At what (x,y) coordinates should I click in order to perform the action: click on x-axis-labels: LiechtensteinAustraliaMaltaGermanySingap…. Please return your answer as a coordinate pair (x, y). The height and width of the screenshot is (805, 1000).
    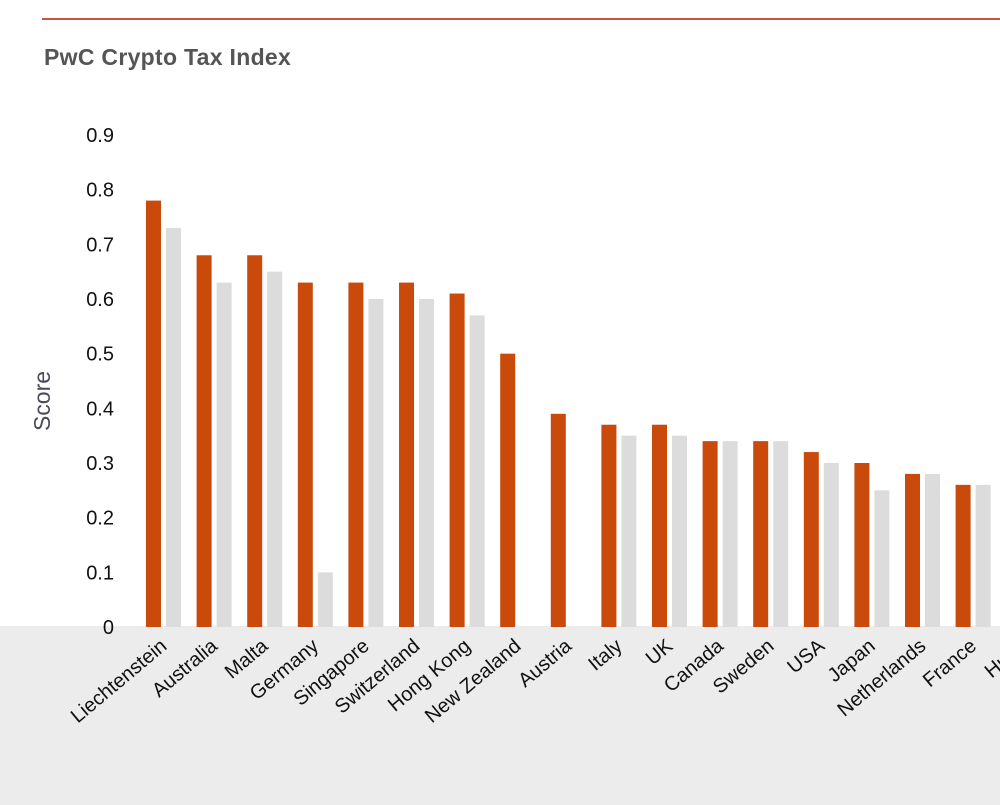
    Looking at the image, I should click on (533, 680).